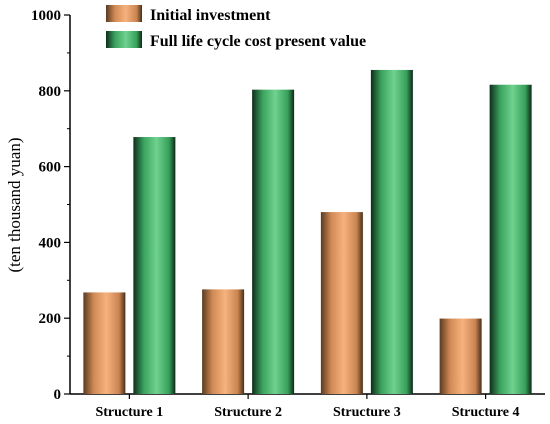 The height and width of the screenshot is (424, 550). Describe the element at coordinates (486, 412) in the screenshot. I see `x-tick-label: Structure 4` at that location.